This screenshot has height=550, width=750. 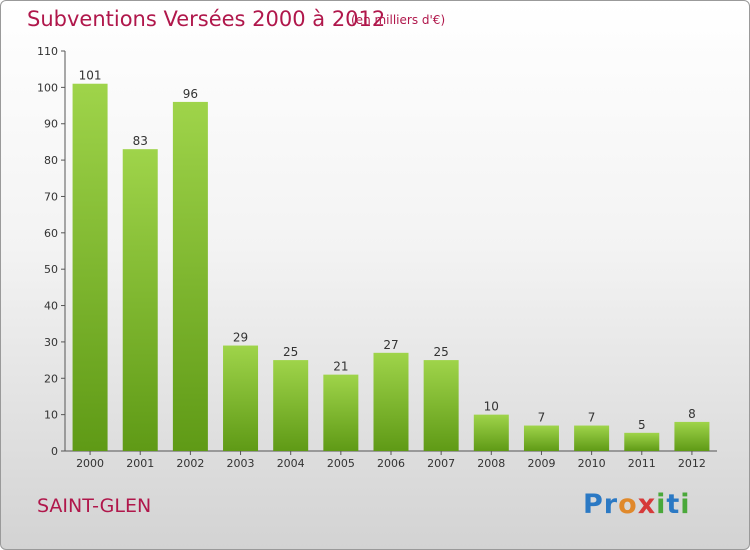 I want to click on bar-value-label: 27, so click(x=390, y=345).